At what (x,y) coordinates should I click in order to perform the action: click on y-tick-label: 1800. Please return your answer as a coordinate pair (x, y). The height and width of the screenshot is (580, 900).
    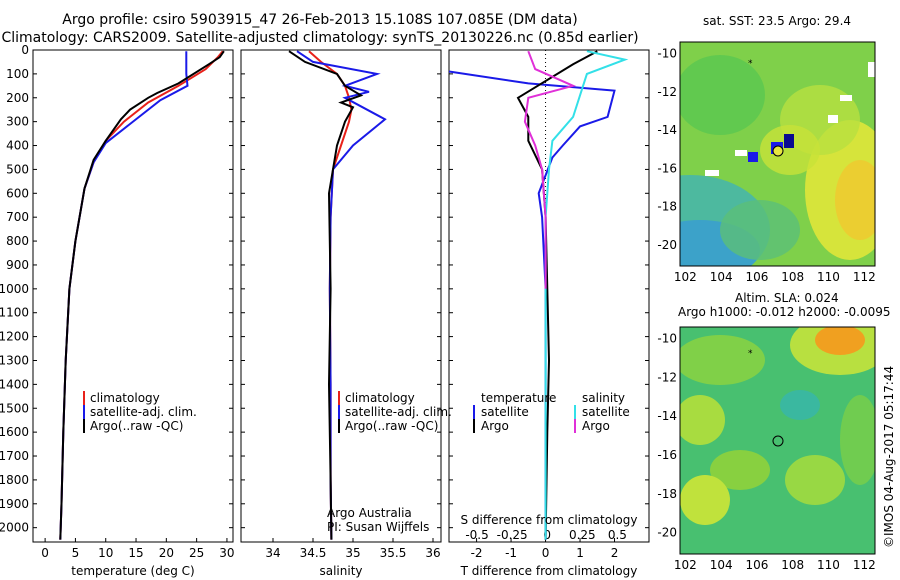
    Looking at the image, I should click on (14, 480).